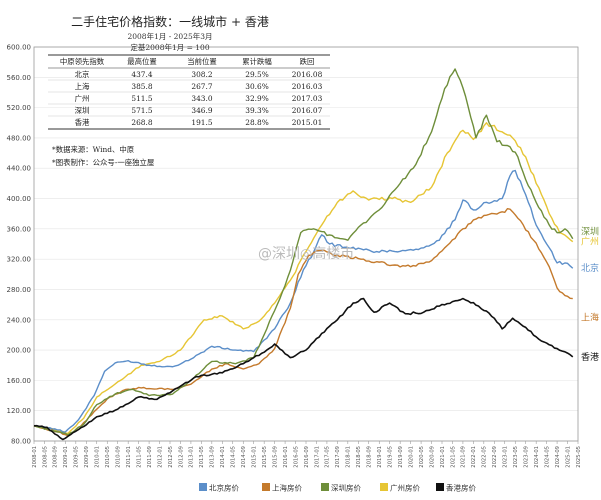 The width and height of the screenshot is (601, 500). Describe the element at coordinates (411, 457) in the screenshot. I see `x-tick-label: 2020-01` at that location.